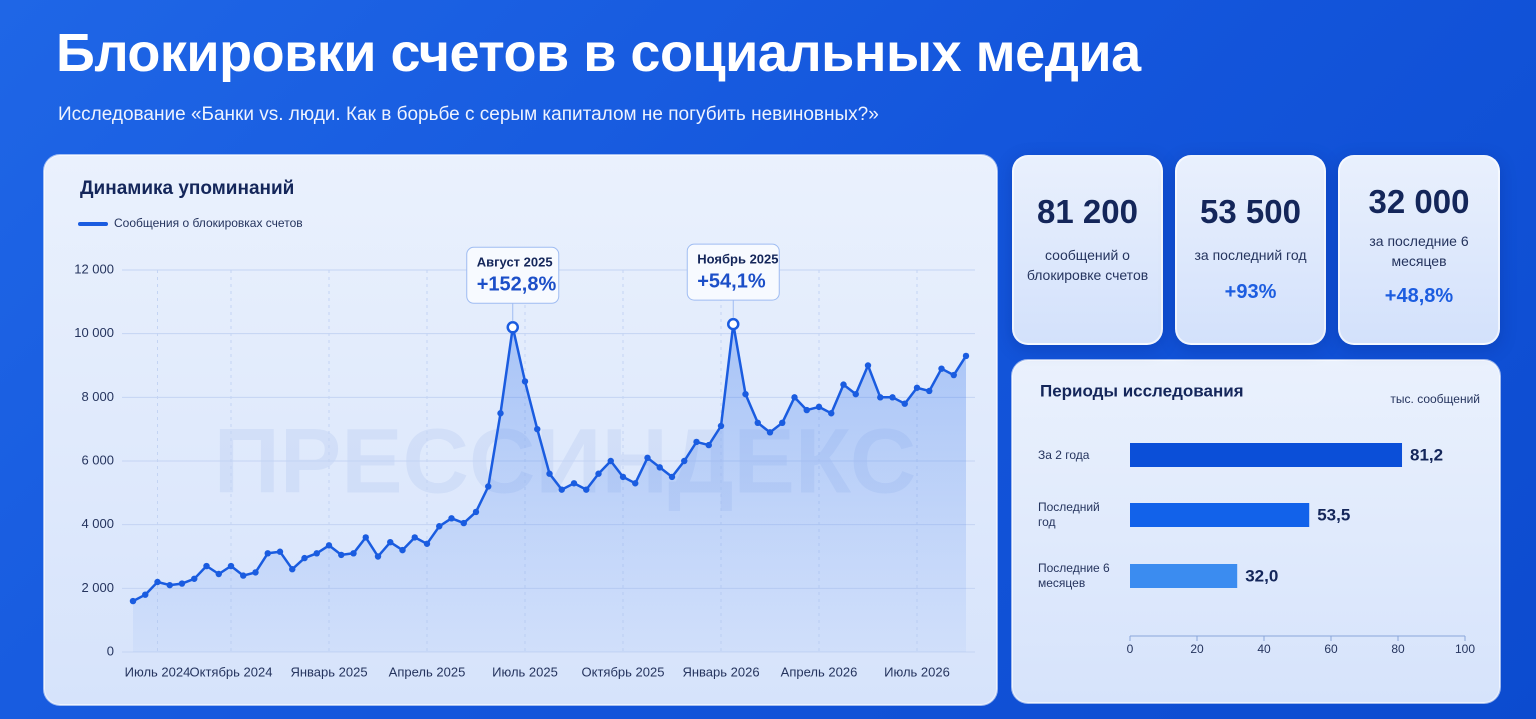 The height and width of the screenshot is (719, 1536). What do you see at coordinates (208, 223) in the screenshot?
I see `legend-label: Сообщения о блокировках счетов` at bounding box center [208, 223].